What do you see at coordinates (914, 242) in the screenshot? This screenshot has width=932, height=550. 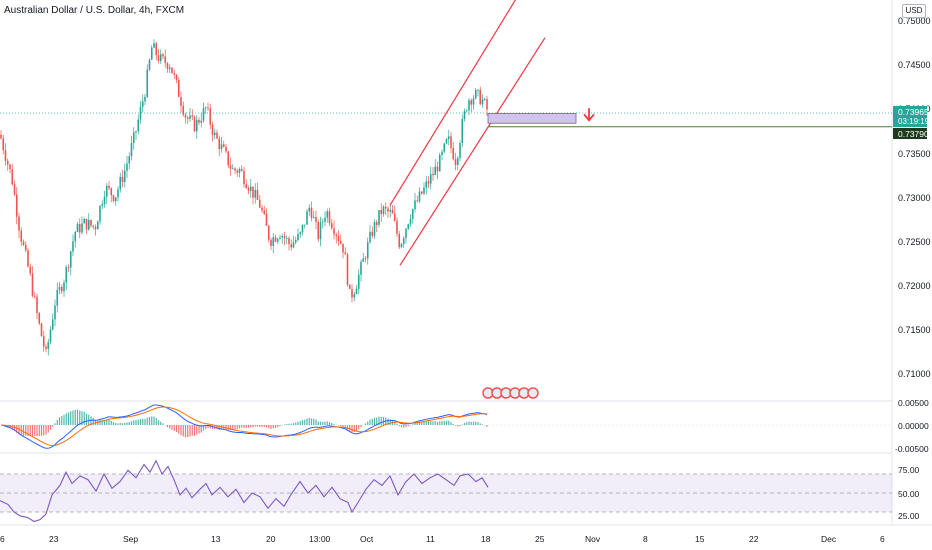 I see `price-tick: 0.72500` at bounding box center [914, 242].